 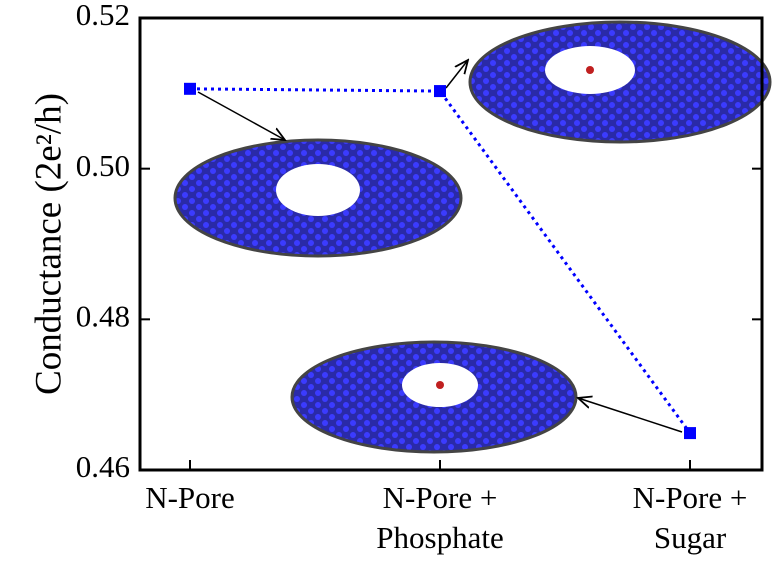 I want to click on y-tick-label: 0.50, so click(x=103, y=165).